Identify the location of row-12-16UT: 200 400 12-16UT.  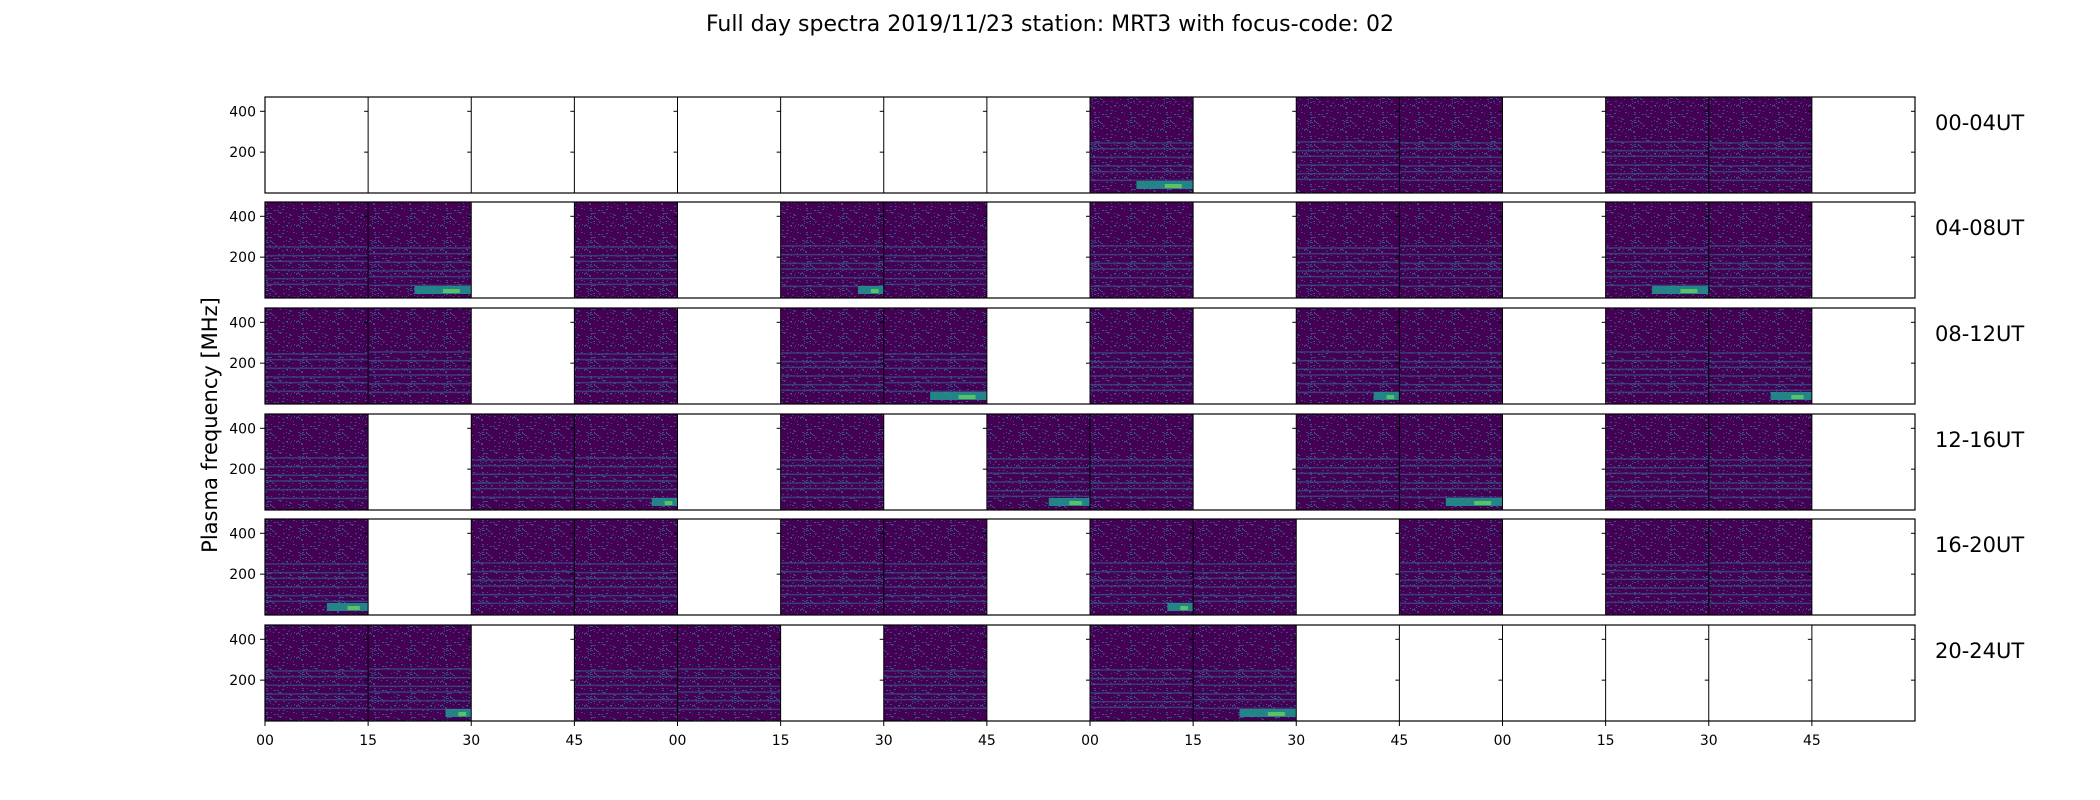
(1126, 462).